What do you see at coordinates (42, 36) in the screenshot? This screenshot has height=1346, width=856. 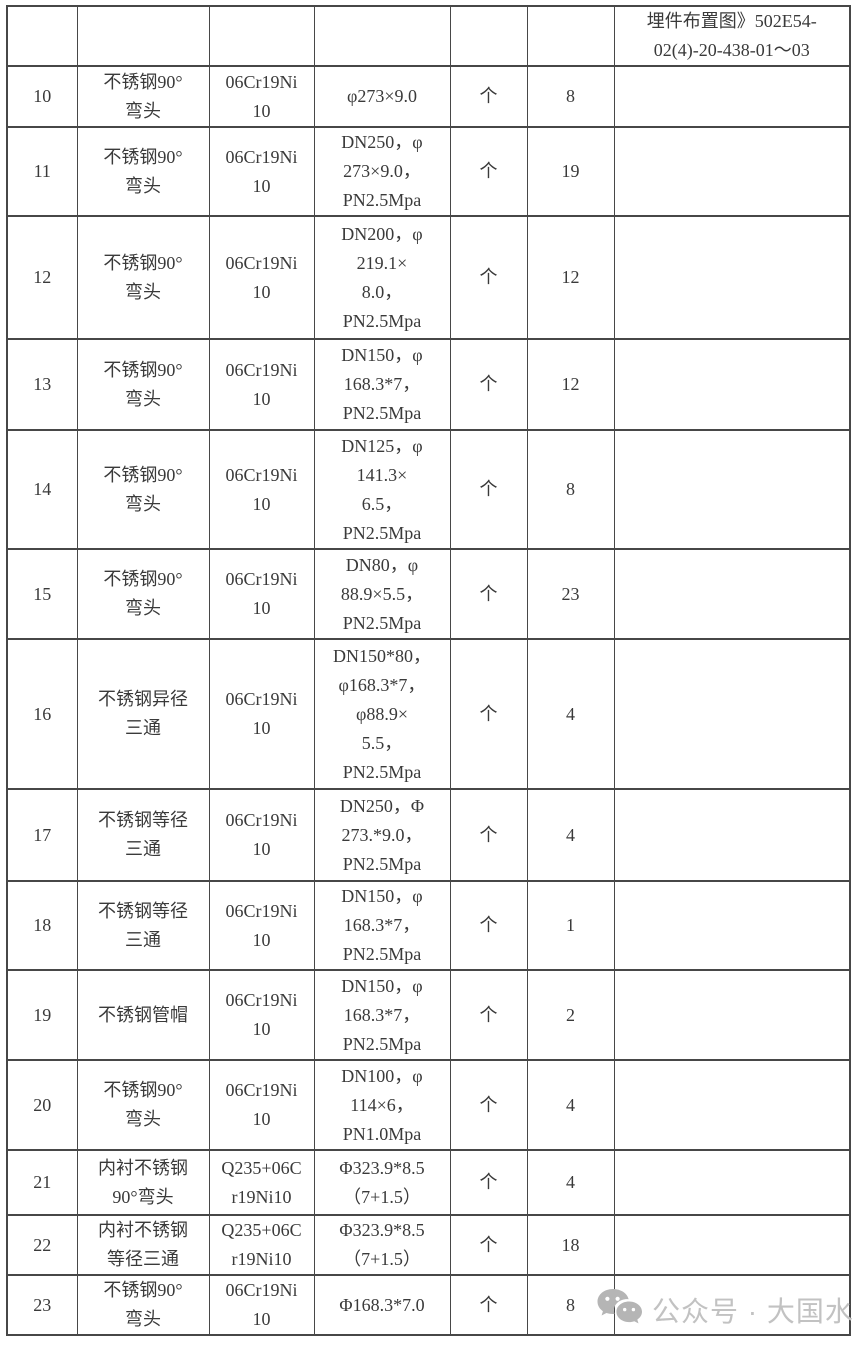 I see `cell-no` at bounding box center [42, 36].